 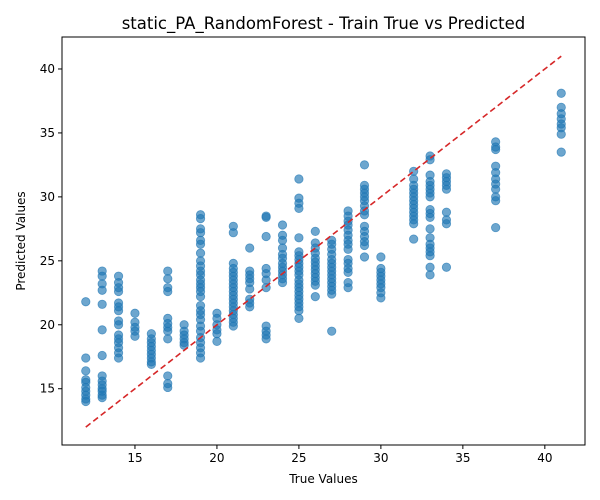 I want to click on y-tick-label: 15, so click(x=47, y=389).